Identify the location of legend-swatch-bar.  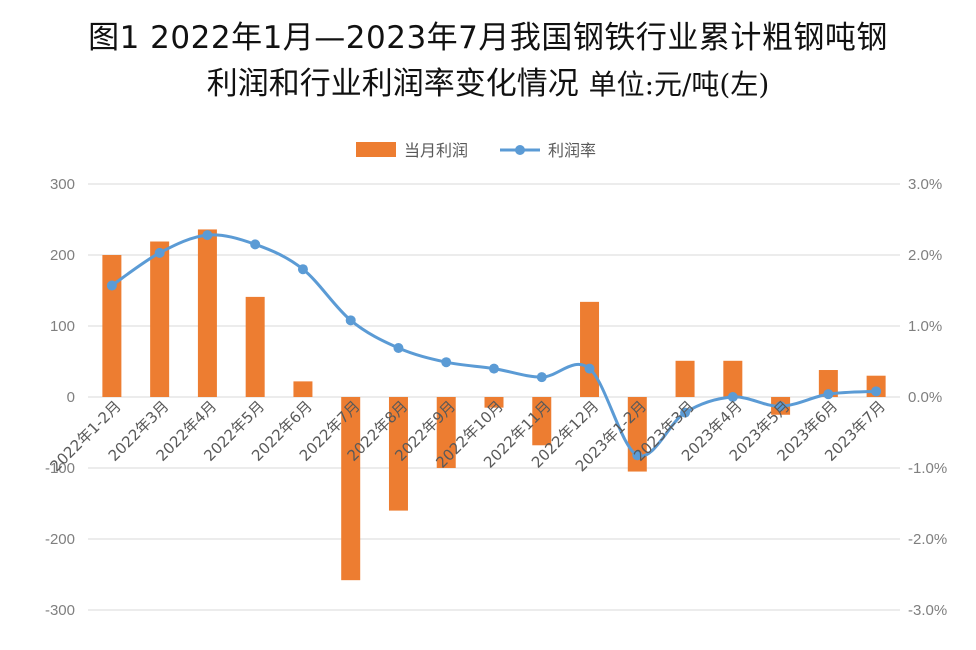
(376, 149).